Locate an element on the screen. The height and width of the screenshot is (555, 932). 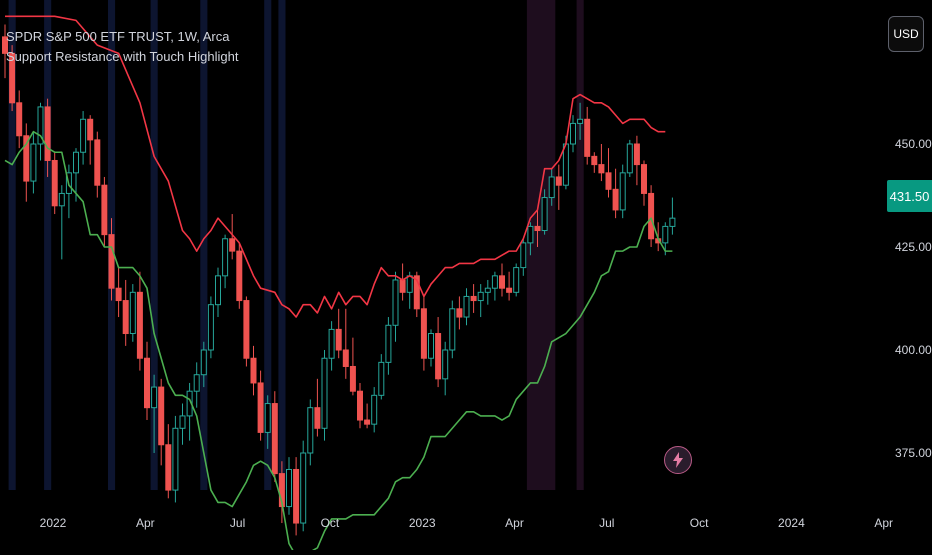
symbol-title: SPDR S&P 500 ETF TRUST, 1W, Arca is located at coordinates (118, 36).